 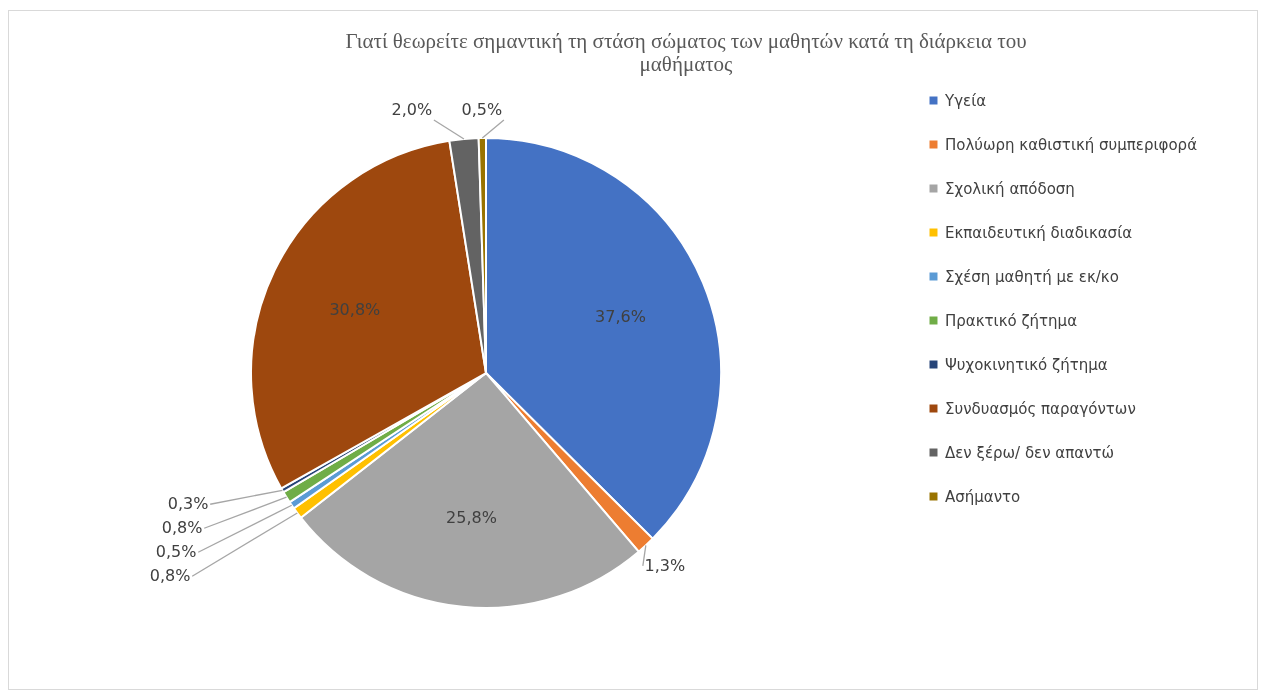 I want to click on legend-label: Εκπαιδευτική διαδικασία, so click(x=1039, y=232).